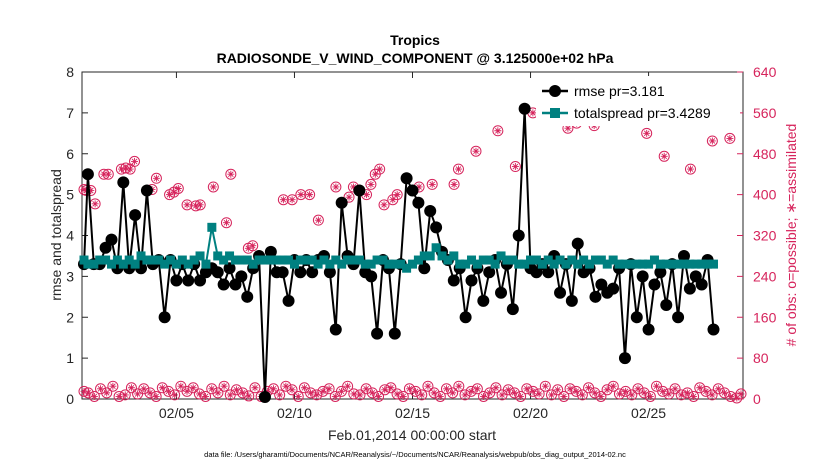 Image resolution: width=830 pixels, height=470 pixels. What do you see at coordinates (70, 195) in the screenshot?
I see `y-left-tick-label: 5` at bounding box center [70, 195].